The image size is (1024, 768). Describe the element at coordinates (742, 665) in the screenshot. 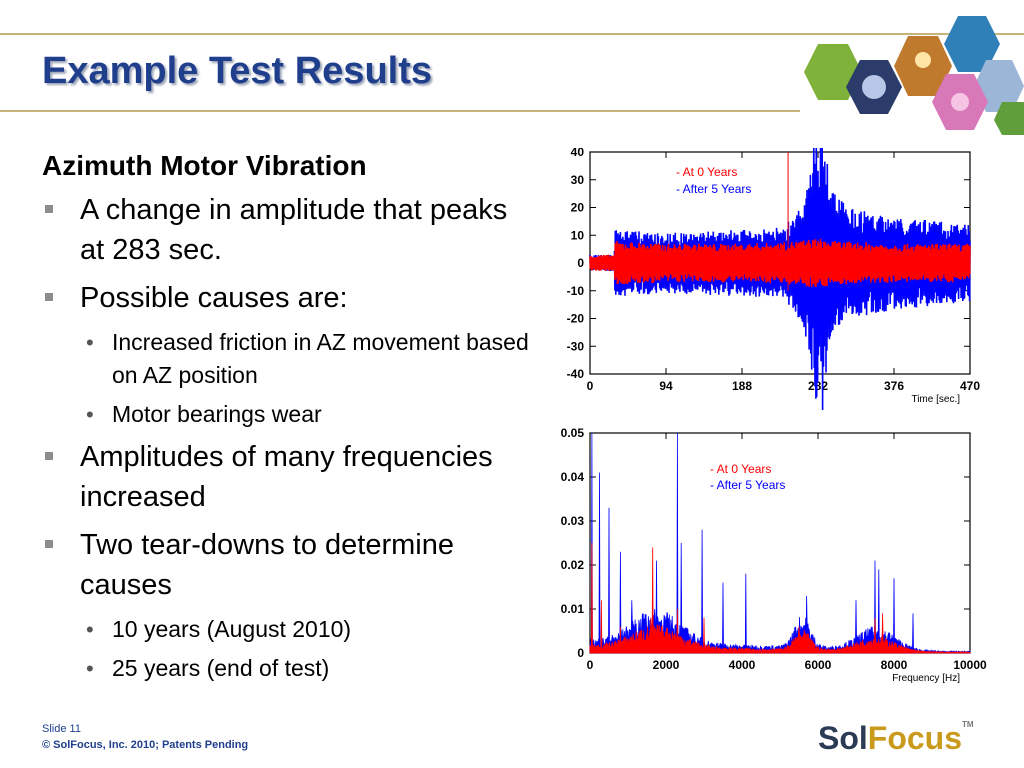

I see `x-tick-label: 4000` at that location.